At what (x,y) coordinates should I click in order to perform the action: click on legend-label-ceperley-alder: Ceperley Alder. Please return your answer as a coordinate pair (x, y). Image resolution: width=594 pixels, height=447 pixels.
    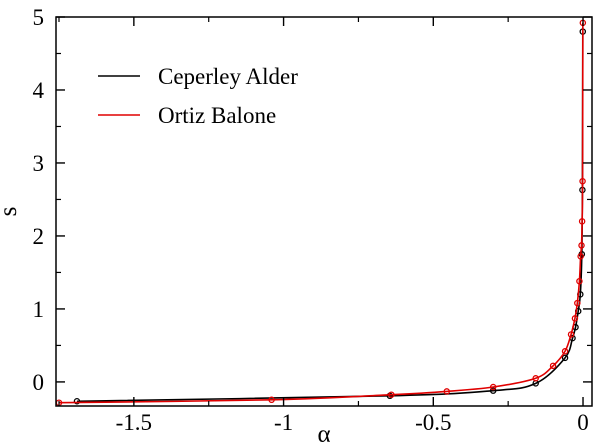
    Looking at the image, I should click on (228, 76).